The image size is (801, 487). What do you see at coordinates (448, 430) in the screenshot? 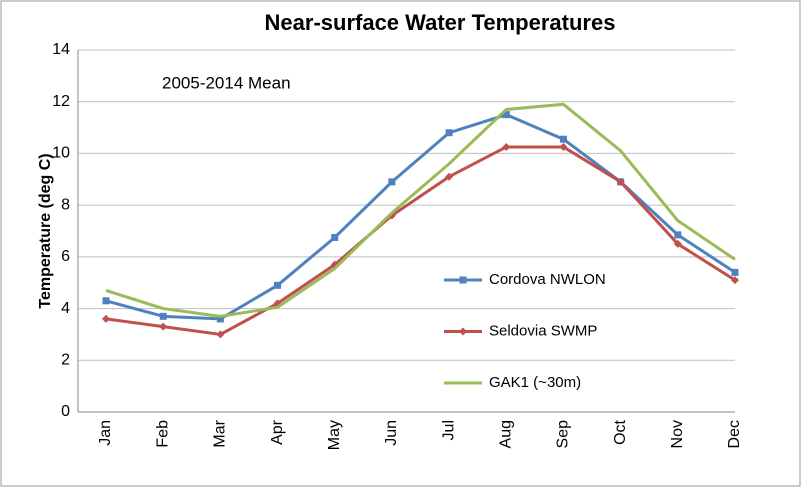
I see `x-tick-label: Jul` at bounding box center [448, 430].